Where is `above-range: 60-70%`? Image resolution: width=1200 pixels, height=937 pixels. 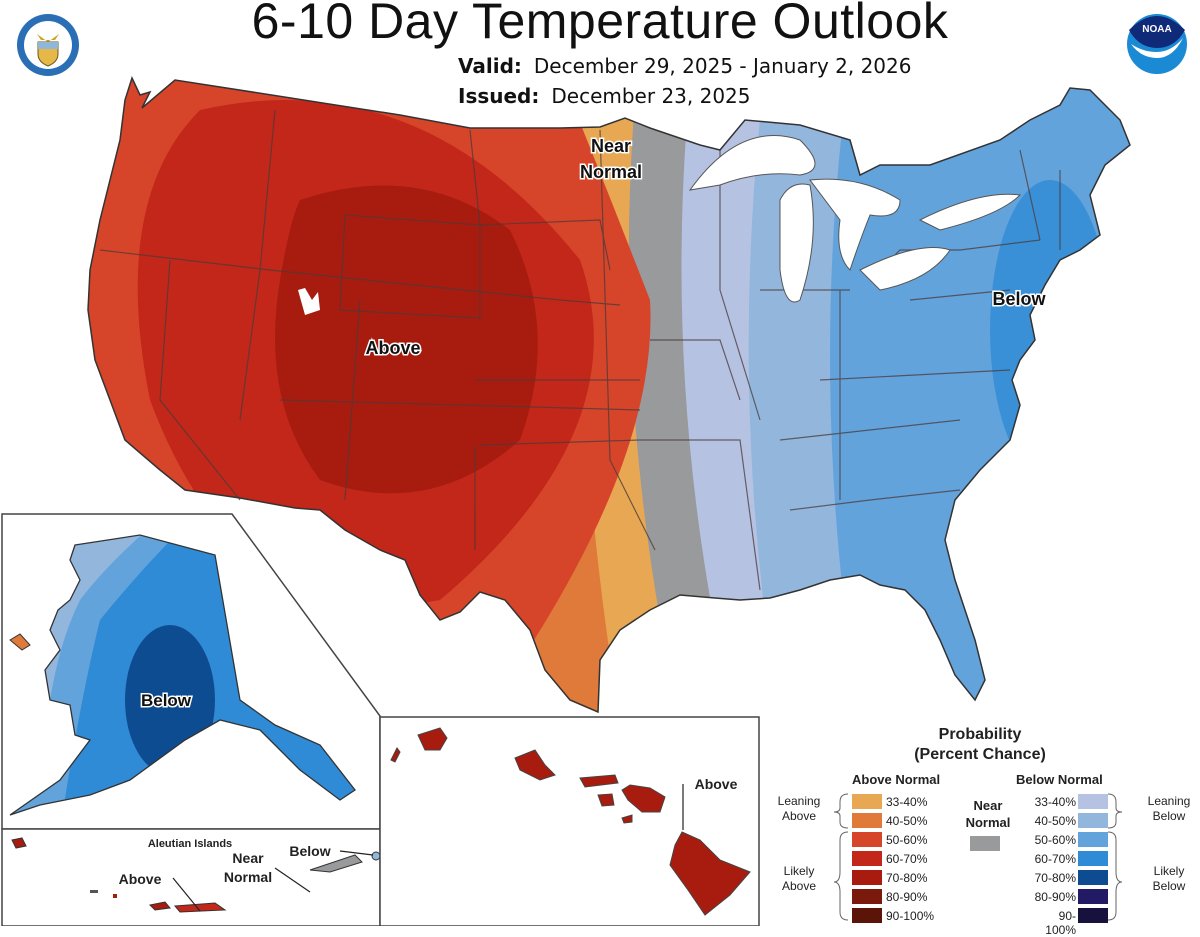 above-range: 60-70% is located at coordinates (907, 859).